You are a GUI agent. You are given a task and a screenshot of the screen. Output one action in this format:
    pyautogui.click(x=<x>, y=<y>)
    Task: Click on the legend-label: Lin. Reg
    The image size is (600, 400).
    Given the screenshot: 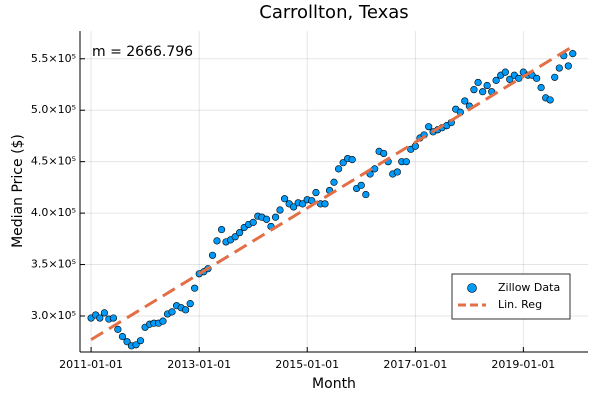 What is the action you would take?
    pyautogui.click(x=520, y=304)
    